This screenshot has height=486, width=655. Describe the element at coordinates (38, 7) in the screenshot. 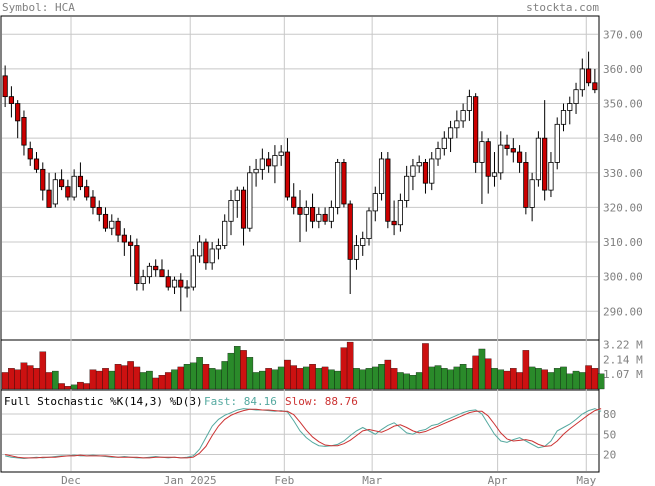

I see `symbol-label: Symbol: HCA` at that location.